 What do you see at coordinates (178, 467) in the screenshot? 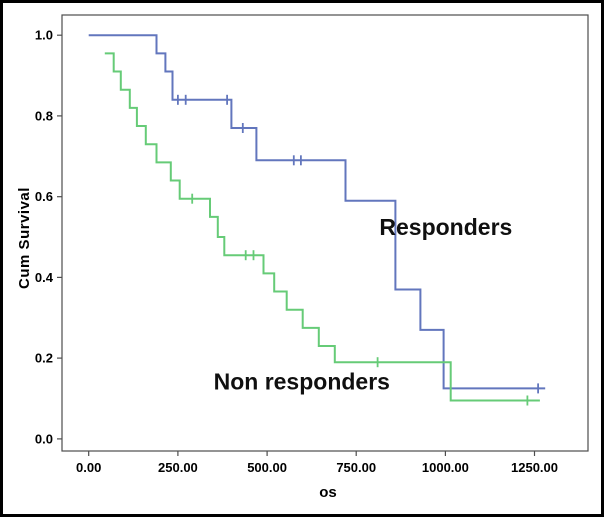
I see `x-tick-label: 250.00` at bounding box center [178, 467].